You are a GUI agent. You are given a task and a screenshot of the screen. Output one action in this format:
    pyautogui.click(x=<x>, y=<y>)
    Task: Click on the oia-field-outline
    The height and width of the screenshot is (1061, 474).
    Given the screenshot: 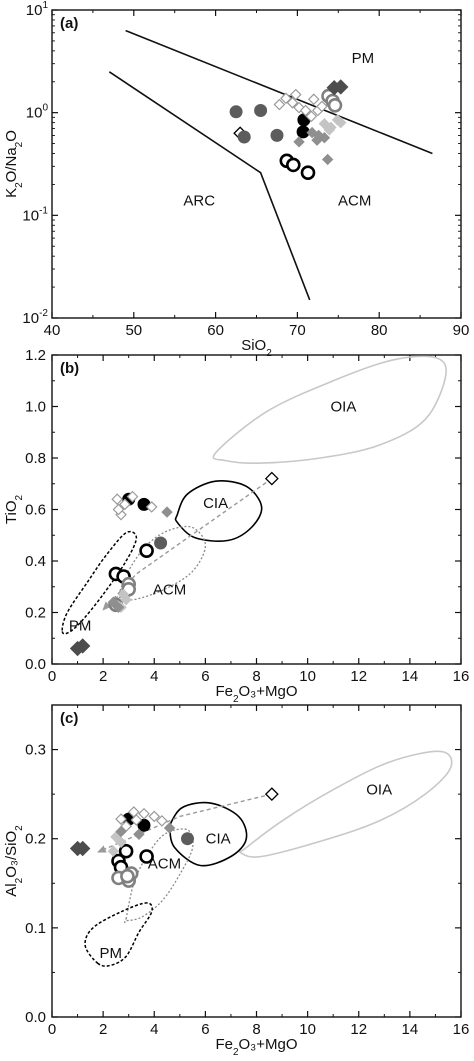 What is the action you would take?
    pyautogui.click(x=346, y=804)
    